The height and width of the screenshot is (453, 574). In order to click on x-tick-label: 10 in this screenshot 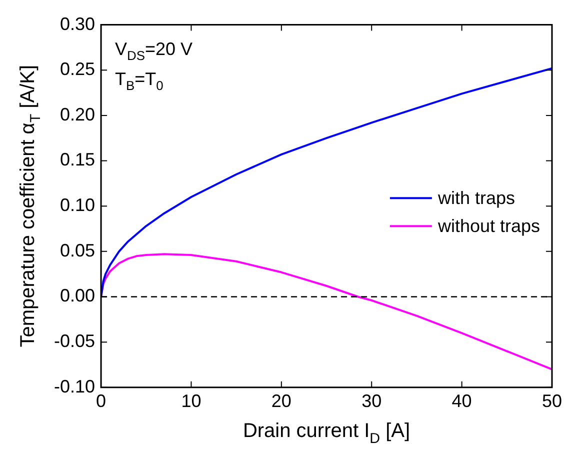, I will do `click(191, 401)`.